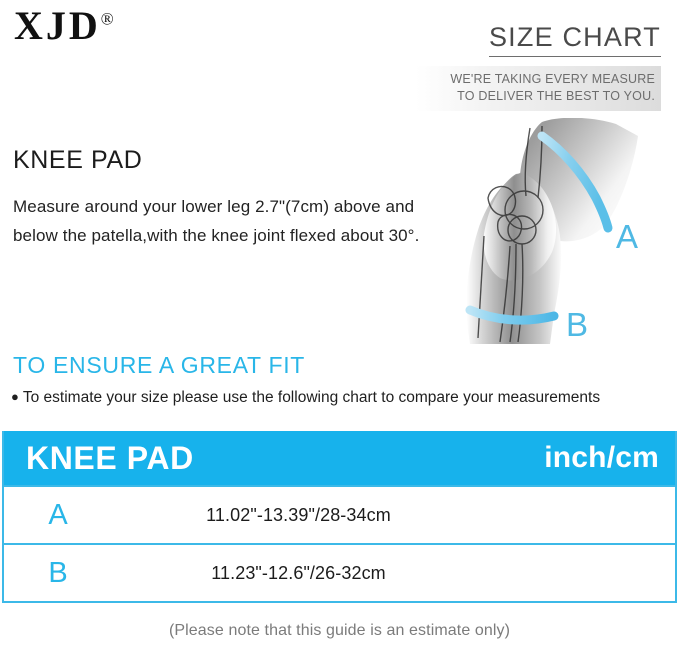 The image size is (679, 648). Describe the element at coordinates (577, 324) in the screenshot. I see `diagram-label-b: B` at that location.